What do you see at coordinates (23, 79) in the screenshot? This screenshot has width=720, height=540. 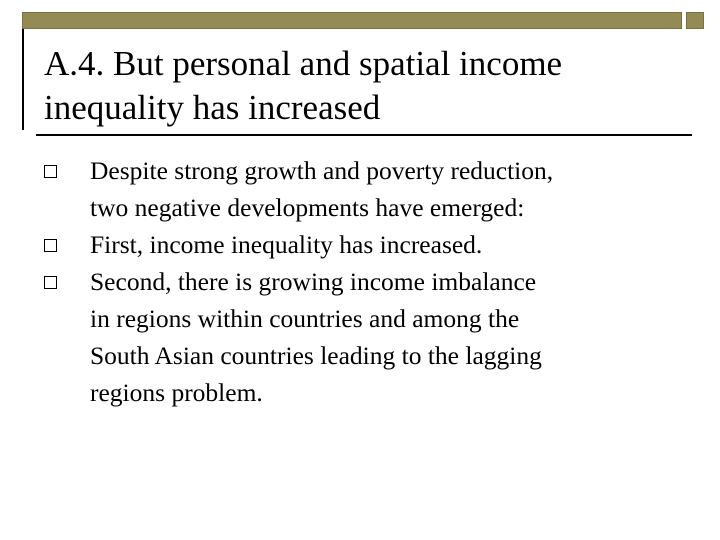 I see `title-left-rule` at bounding box center [23, 79].